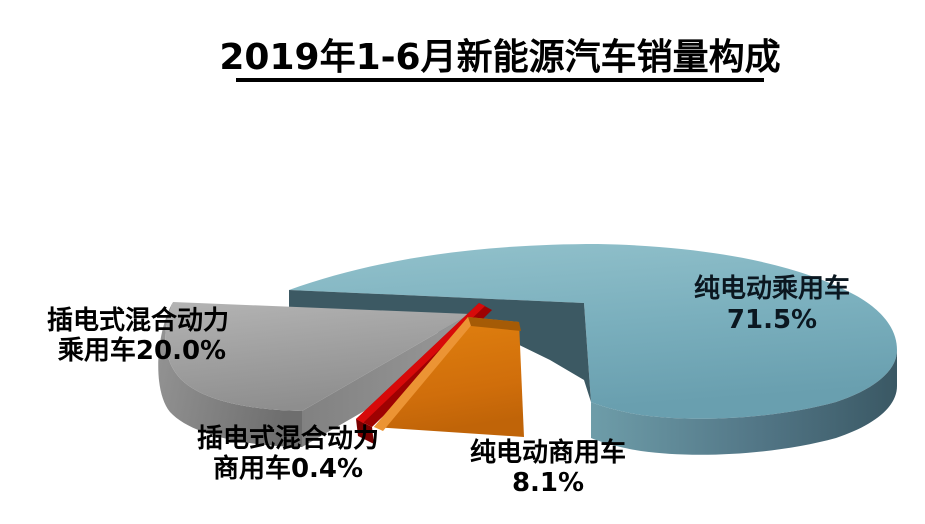  I want to click on label-phev-commercial-value: 商用车0.4%, so click(288, 468).